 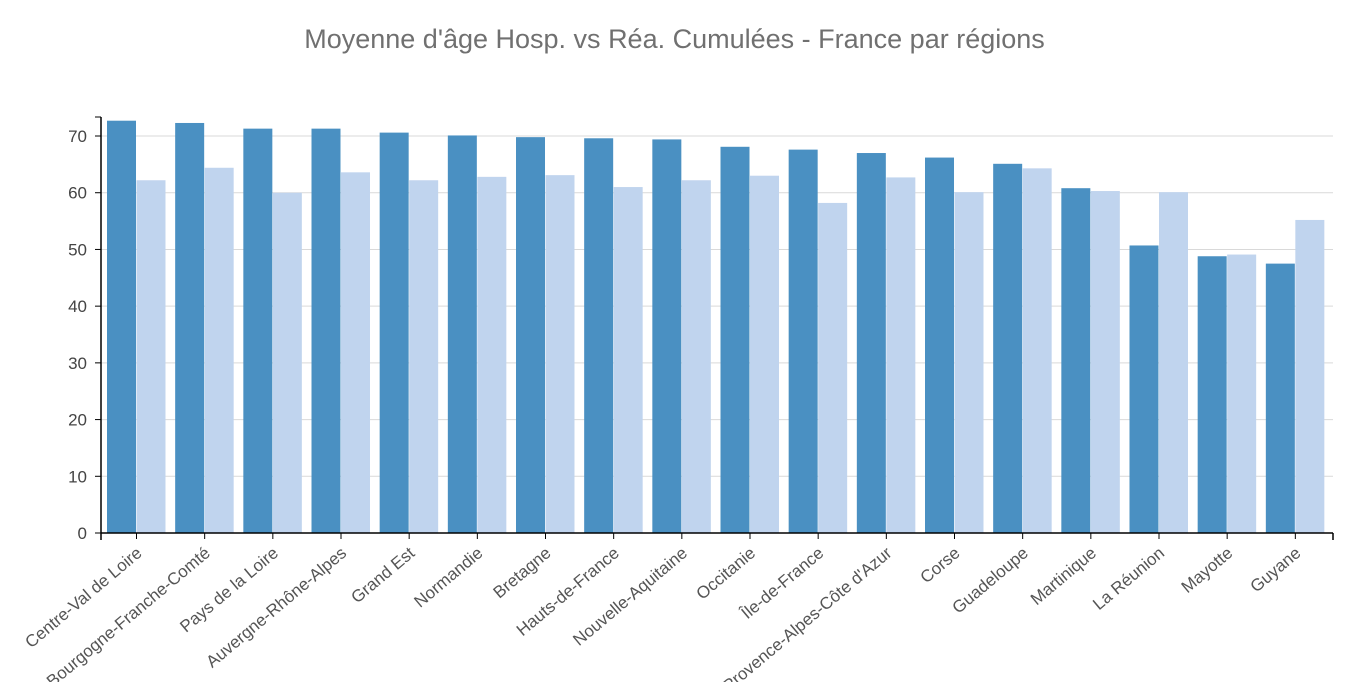 What do you see at coordinates (77, 476) in the screenshot?
I see `y-tick-label: 10` at bounding box center [77, 476].